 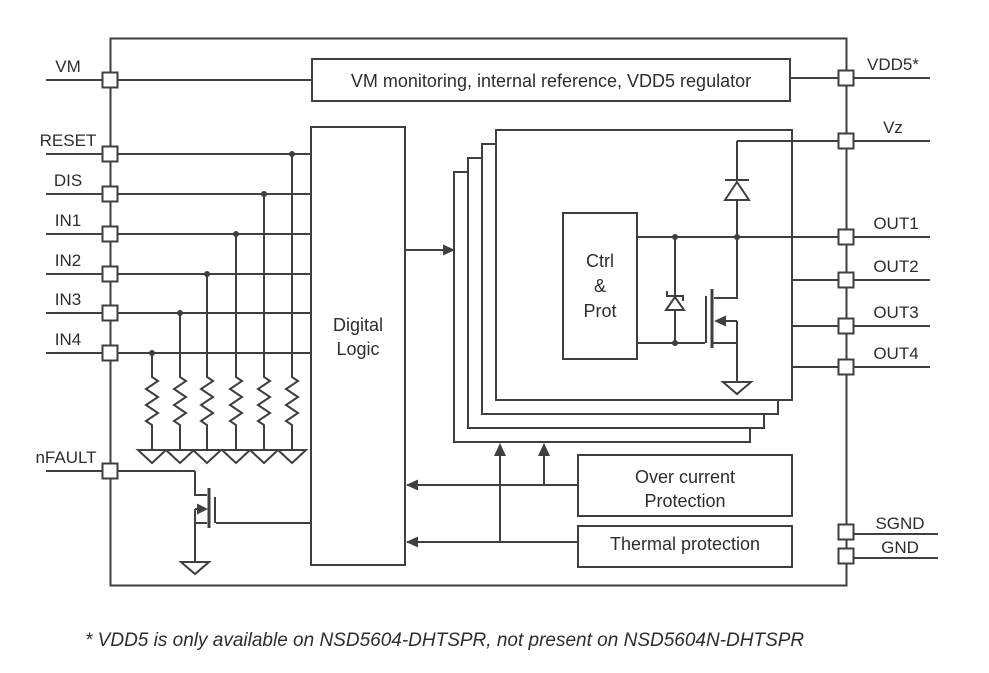 What do you see at coordinates (861, 319) in the screenshot?
I see `pin-out3: OUT3` at bounding box center [861, 319].